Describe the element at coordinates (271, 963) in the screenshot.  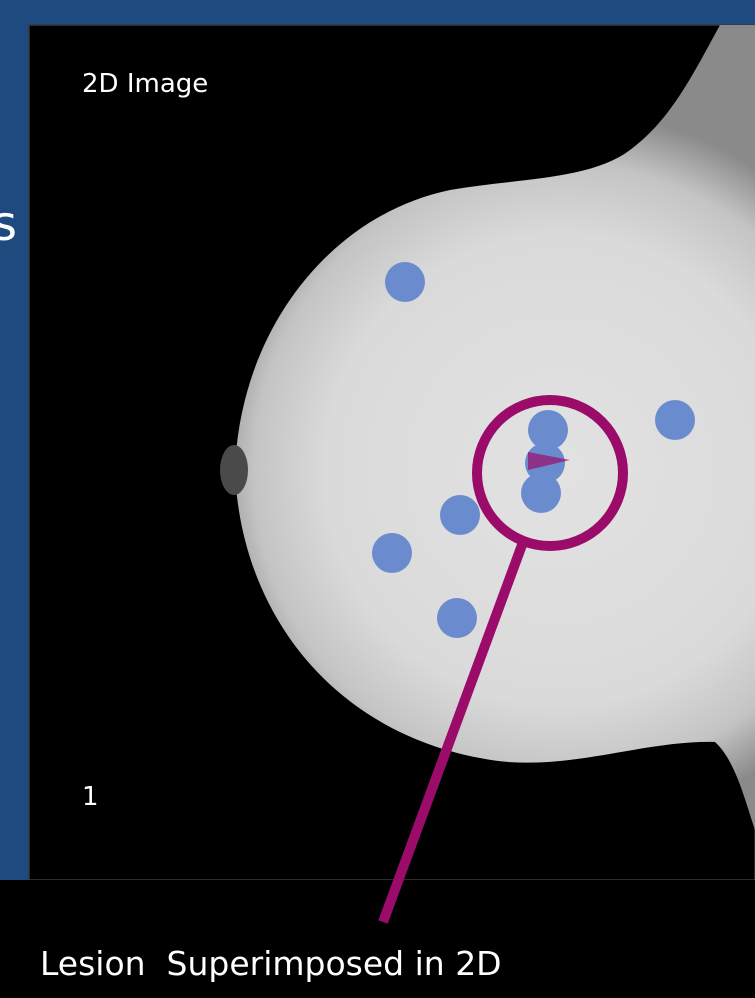
I see `caption: Lesion Superimposed in 2D` at that location.